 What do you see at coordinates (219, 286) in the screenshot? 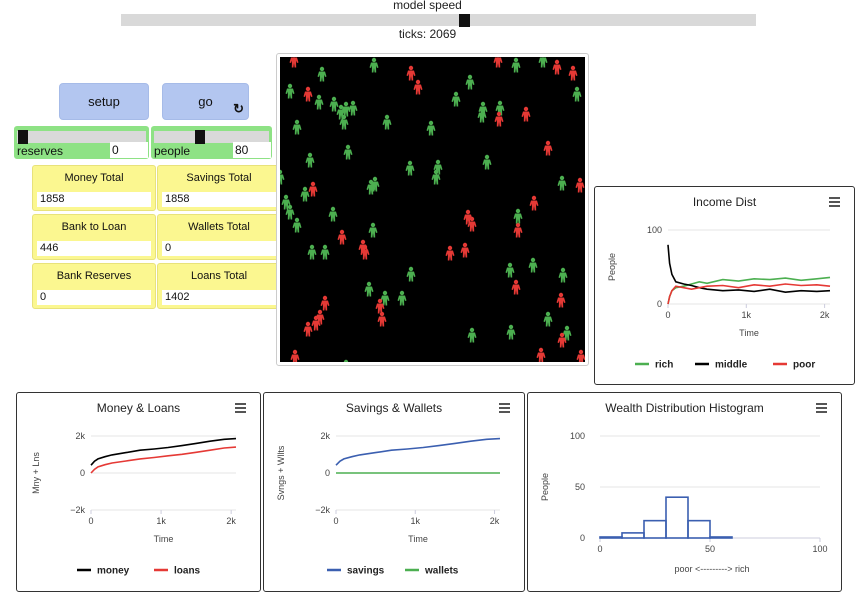
I see `monitor-loans-total: Loans Total 1402` at bounding box center [219, 286].